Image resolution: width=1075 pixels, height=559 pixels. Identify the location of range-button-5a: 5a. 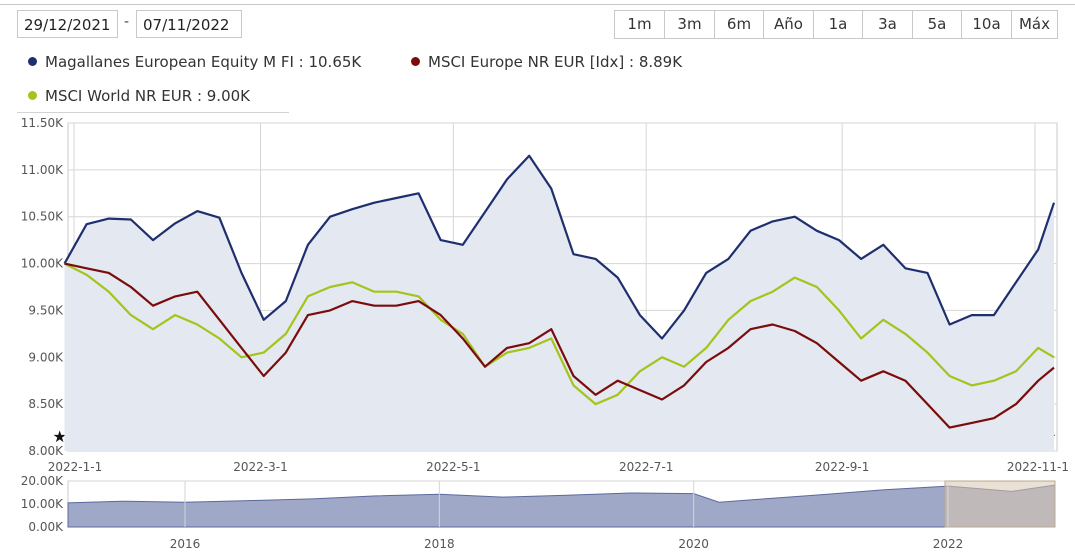
(937, 24).